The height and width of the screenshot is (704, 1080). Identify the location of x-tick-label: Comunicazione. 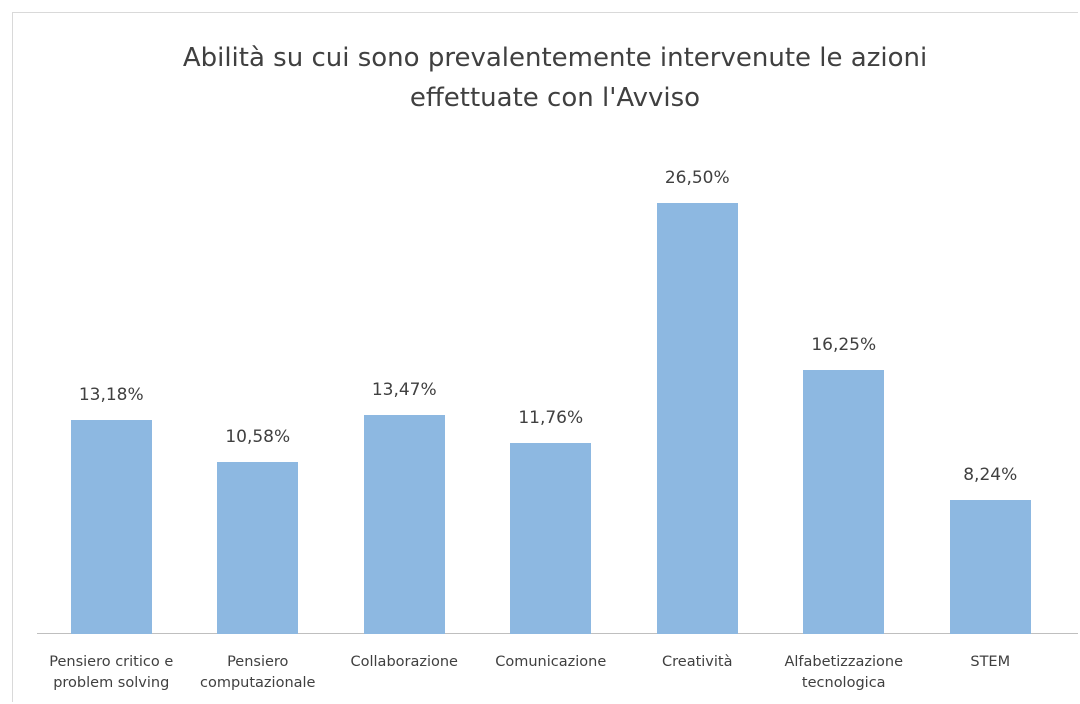
(551, 662).